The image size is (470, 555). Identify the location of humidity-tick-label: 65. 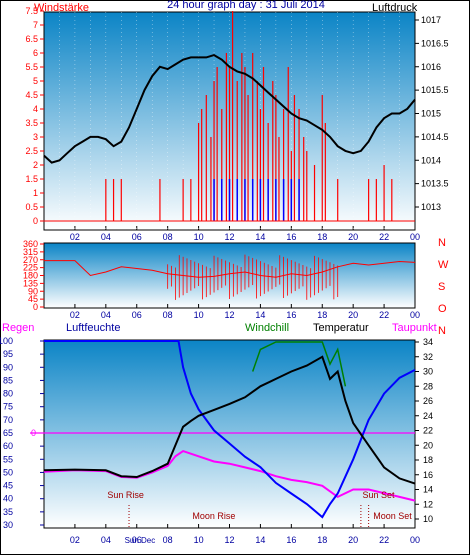
(8, 433).